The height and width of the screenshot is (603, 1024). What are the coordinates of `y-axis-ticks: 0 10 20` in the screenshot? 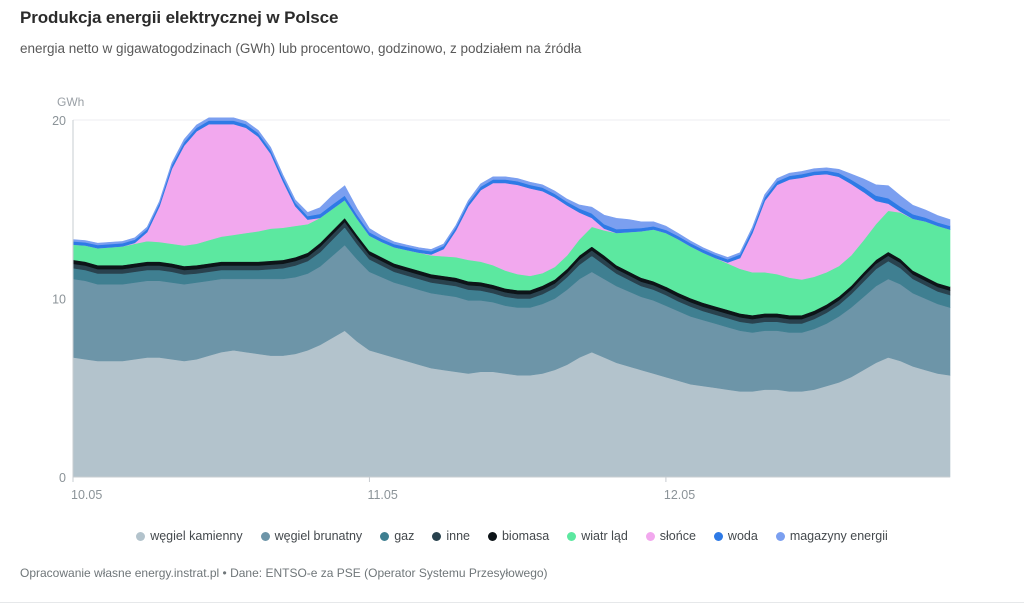 It's located at (59, 299).